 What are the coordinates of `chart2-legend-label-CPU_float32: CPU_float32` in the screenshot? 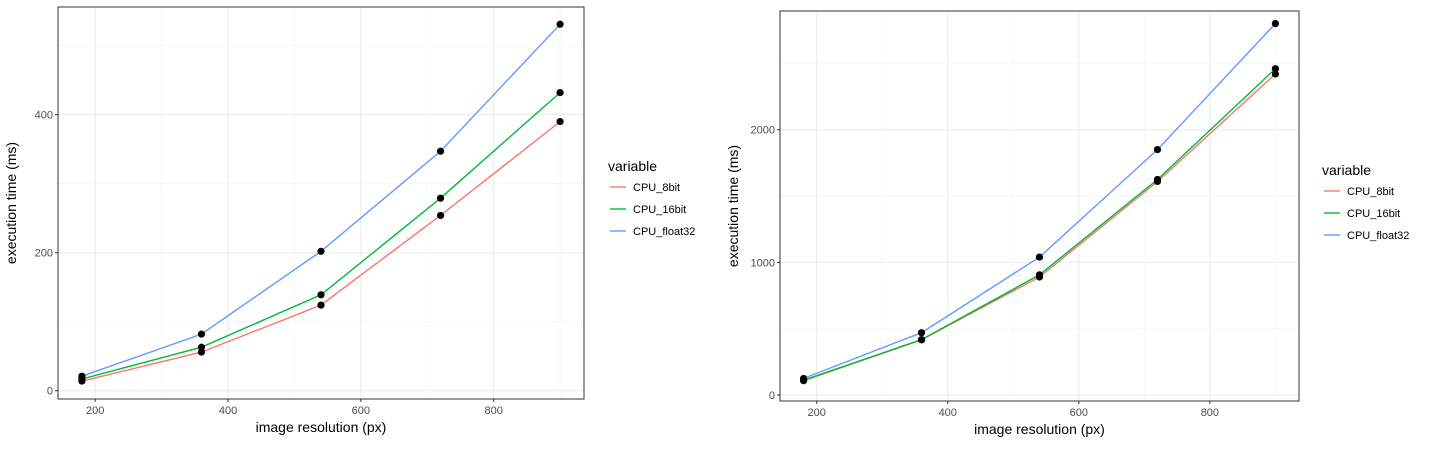 It's located at (1378, 236).